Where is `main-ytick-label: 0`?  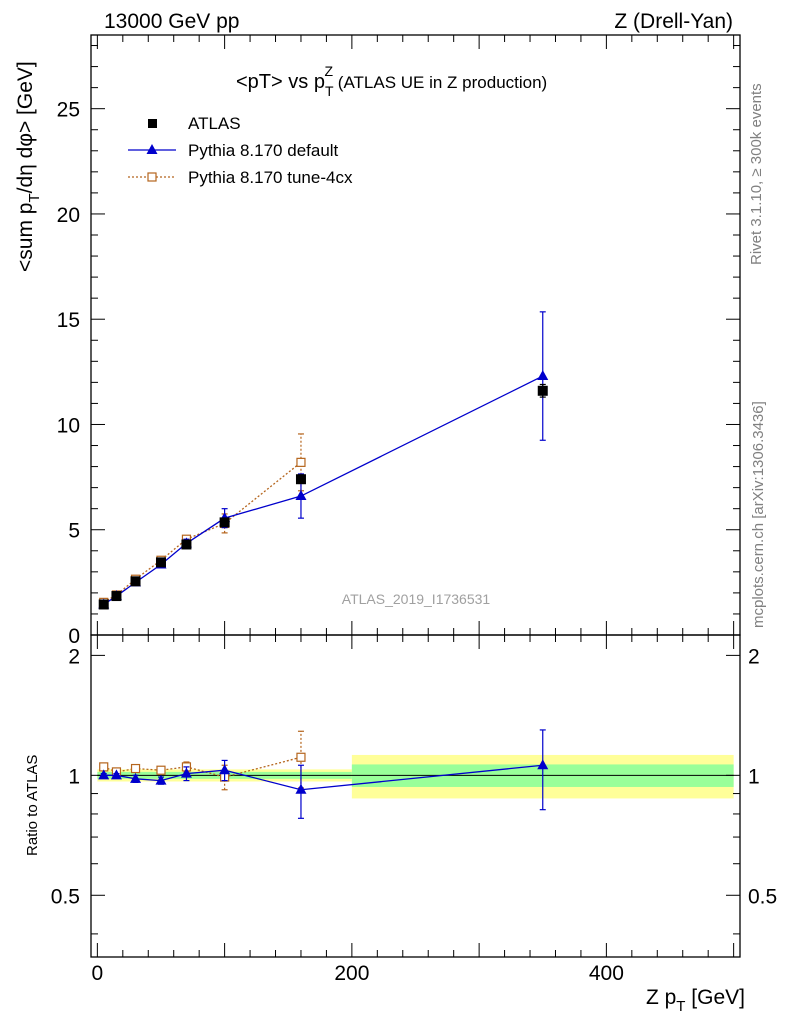
main-ytick-label: 0 is located at coordinates (74, 636).